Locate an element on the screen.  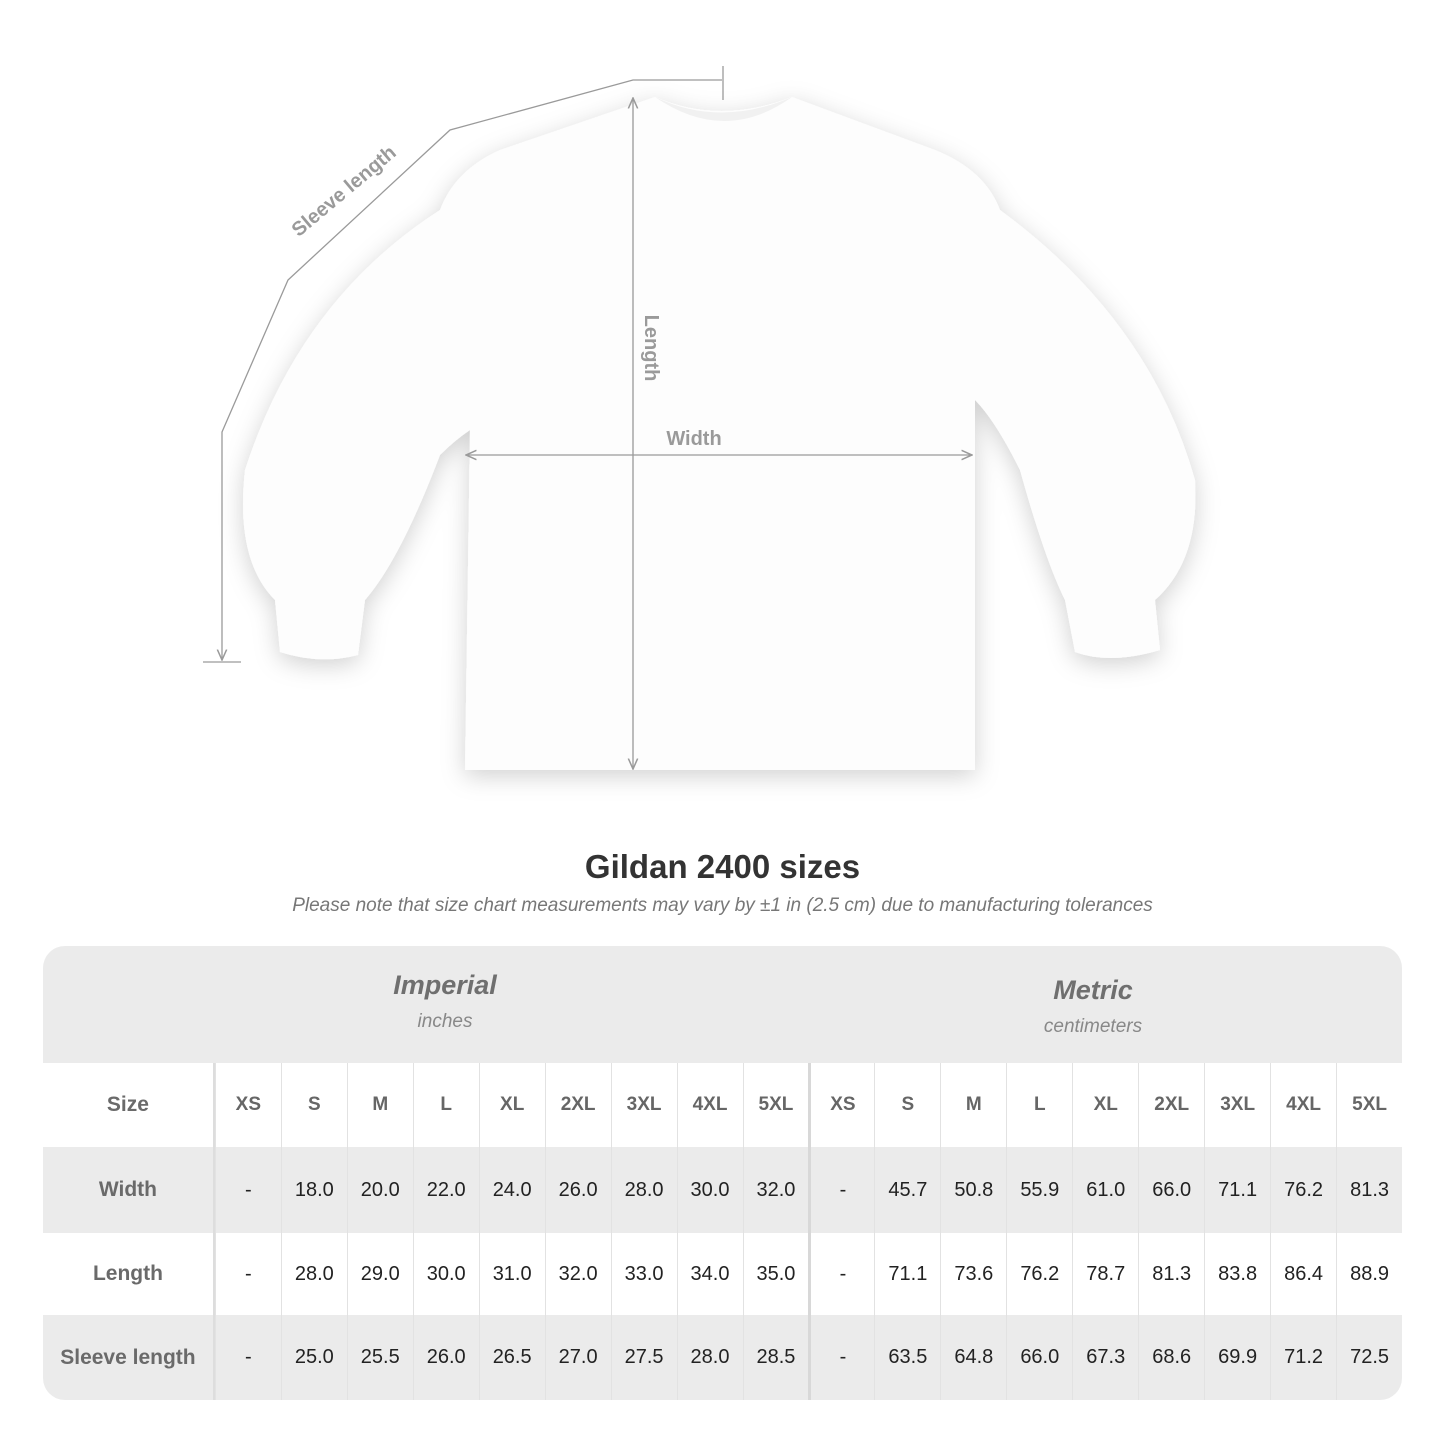
table-cell: 18.0 is located at coordinates (313, 1190).